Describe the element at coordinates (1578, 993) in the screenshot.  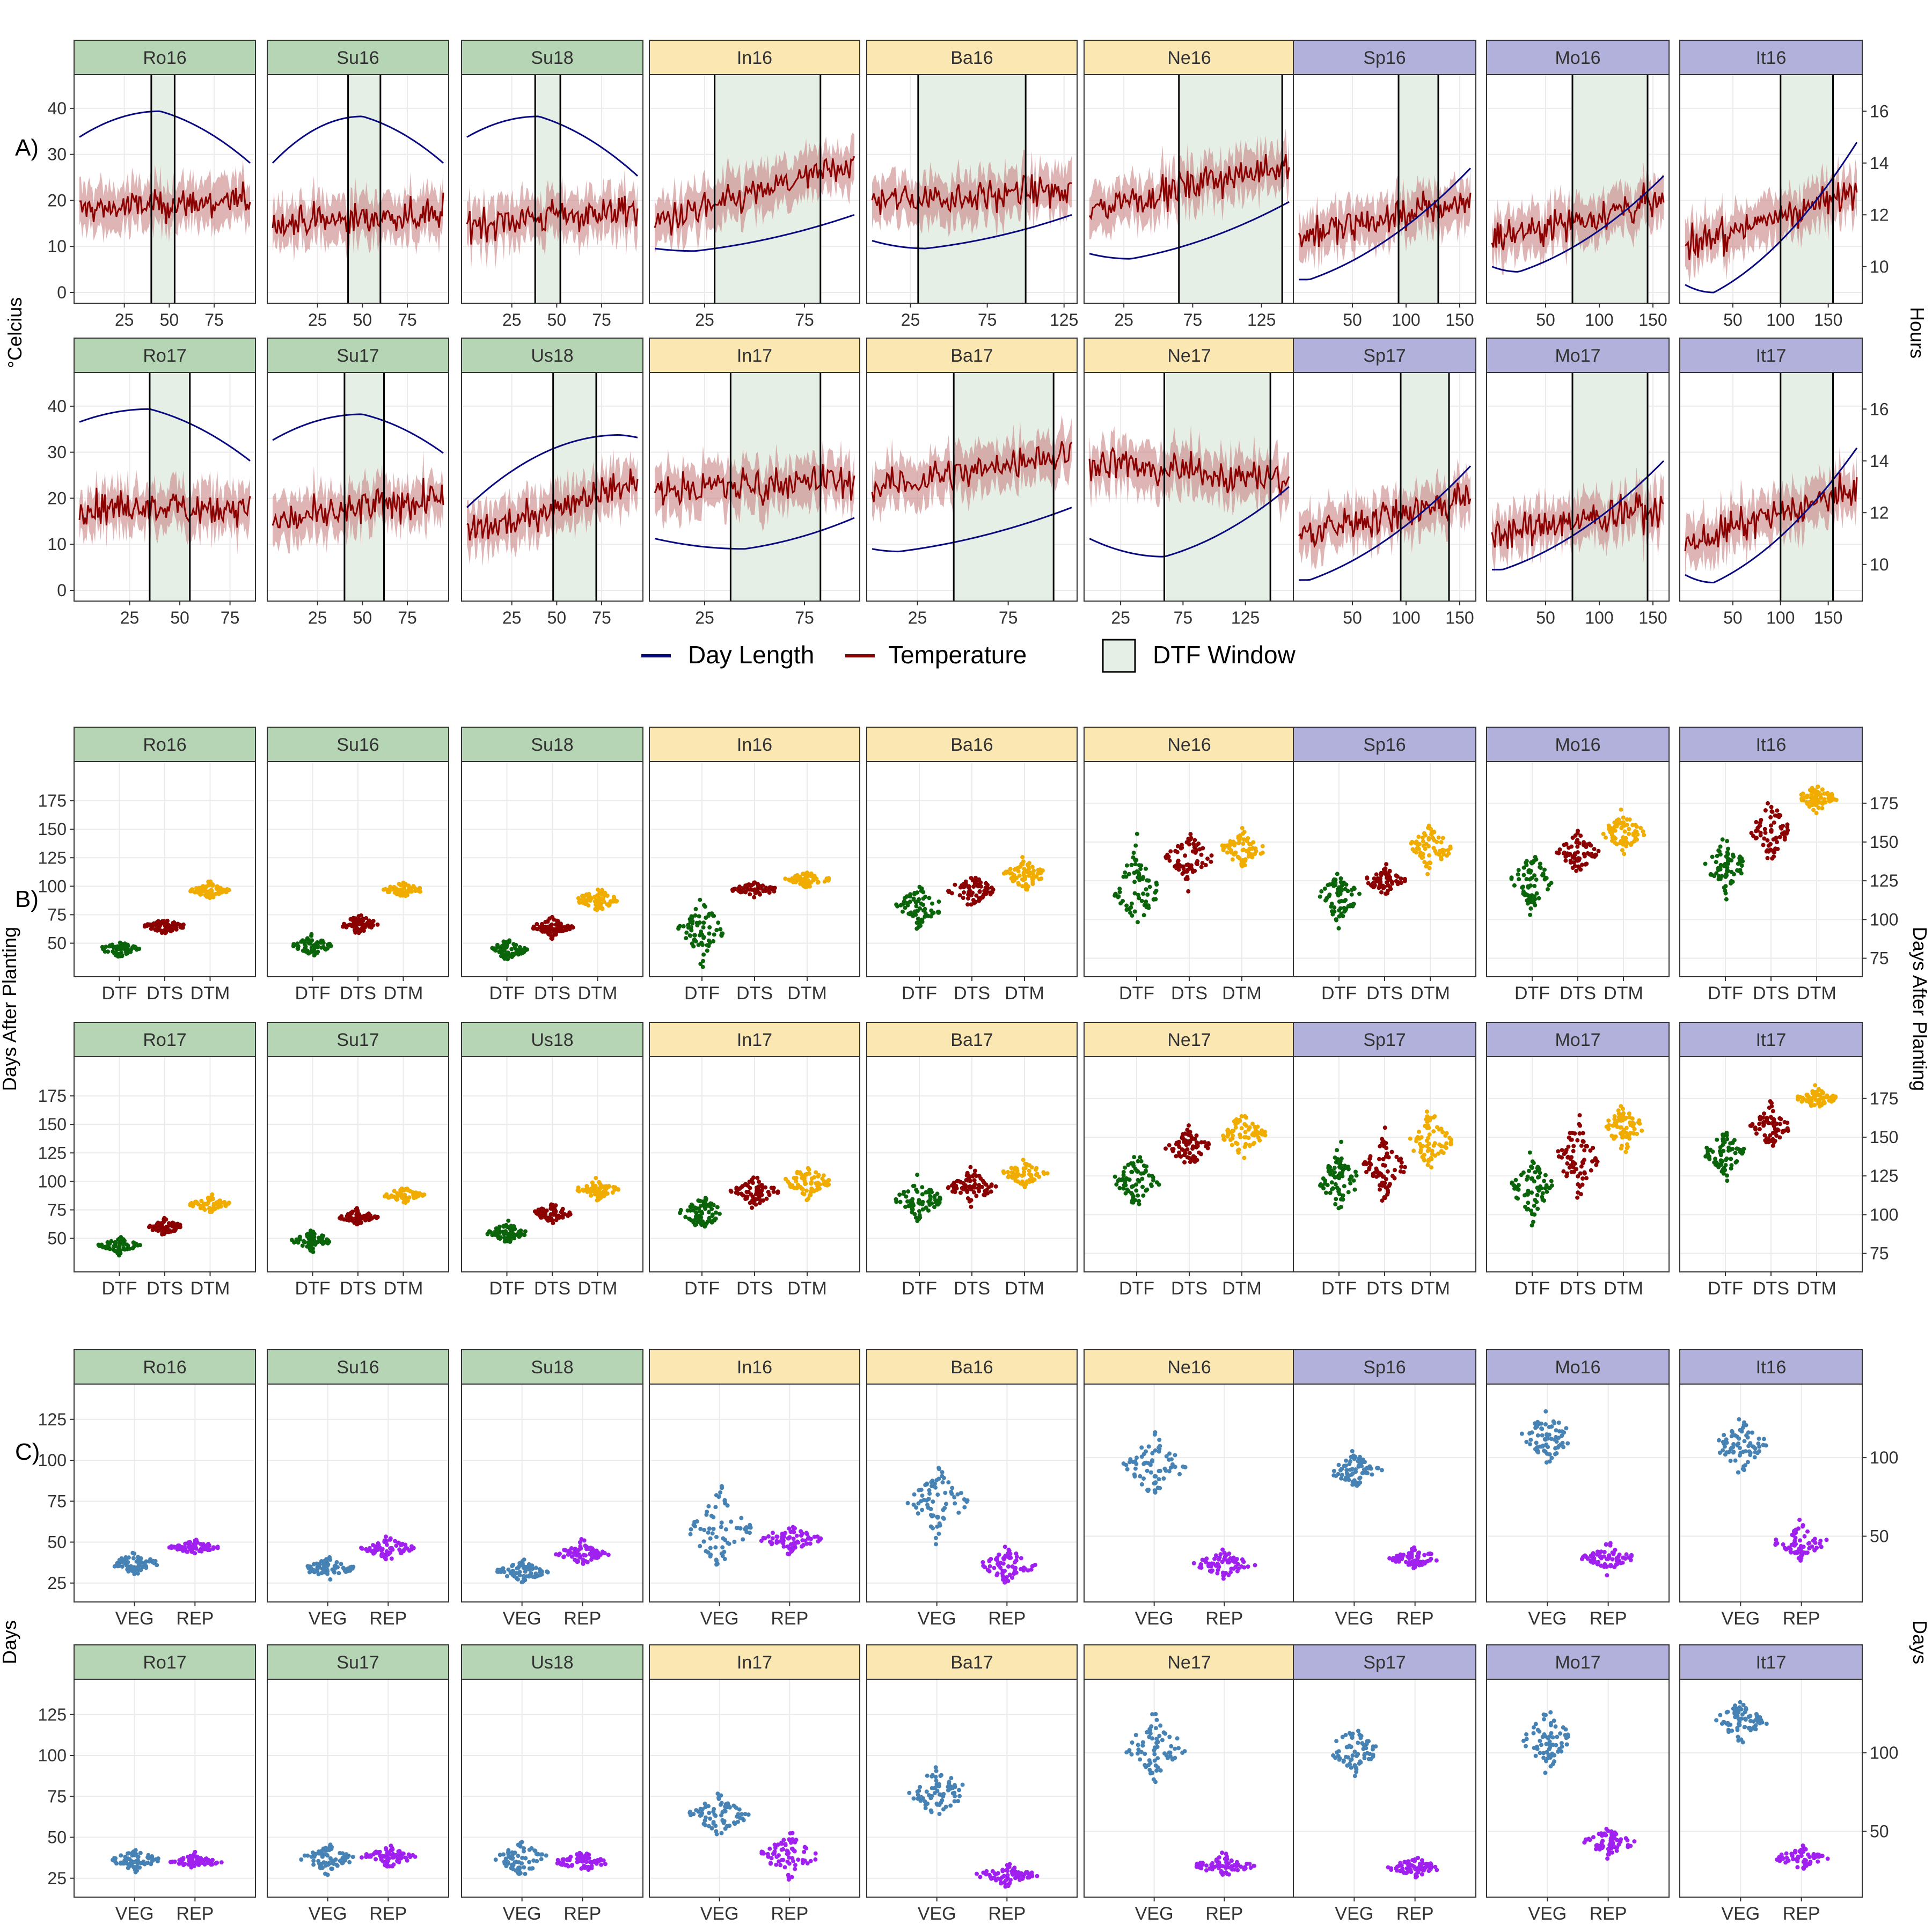
I see `x-tick-label: DTS` at that location.